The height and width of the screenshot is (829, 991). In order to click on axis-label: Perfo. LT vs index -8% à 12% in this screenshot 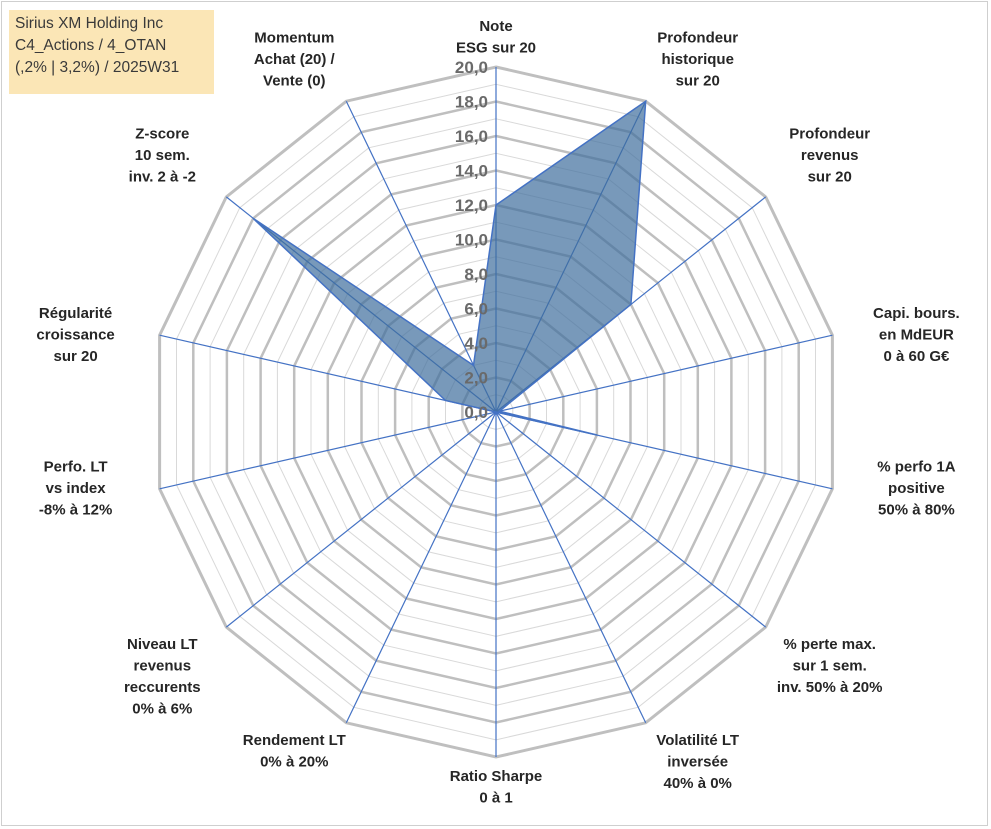, I will do `click(75, 489)`.